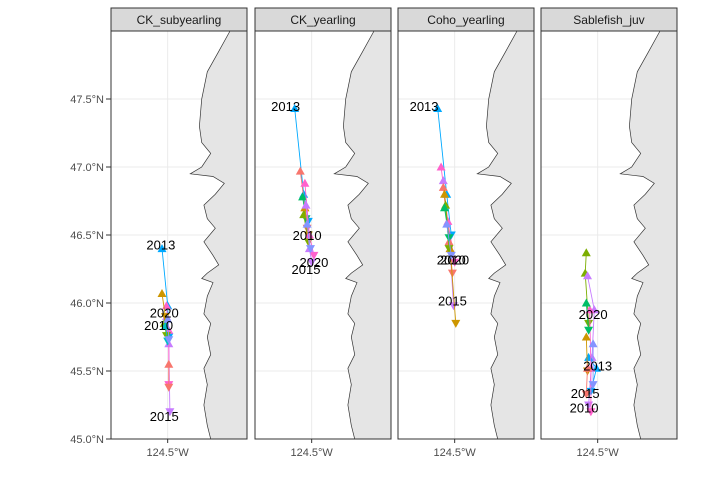 This screenshot has height=484, width=725. What do you see at coordinates (87, 372) in the screenshot?
I see `y-tick-label: 45.5°N` at bounding box center [87, 372].